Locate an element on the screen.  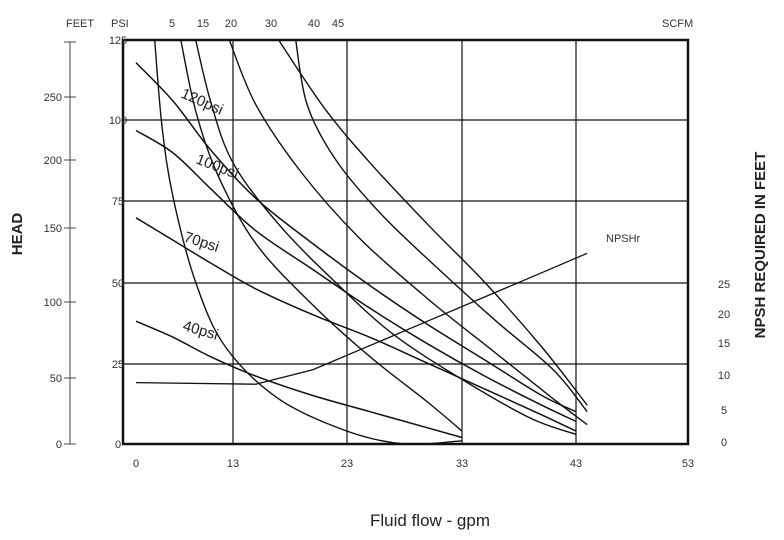
npsh-curve-label: NPSHr is located at coordinates (623, 239).